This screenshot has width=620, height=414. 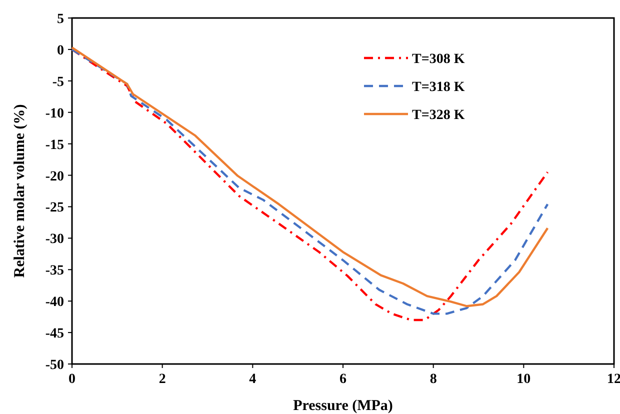 I want to click on x-axis-title: Pressure (MPa), so click(x=343, y=406).